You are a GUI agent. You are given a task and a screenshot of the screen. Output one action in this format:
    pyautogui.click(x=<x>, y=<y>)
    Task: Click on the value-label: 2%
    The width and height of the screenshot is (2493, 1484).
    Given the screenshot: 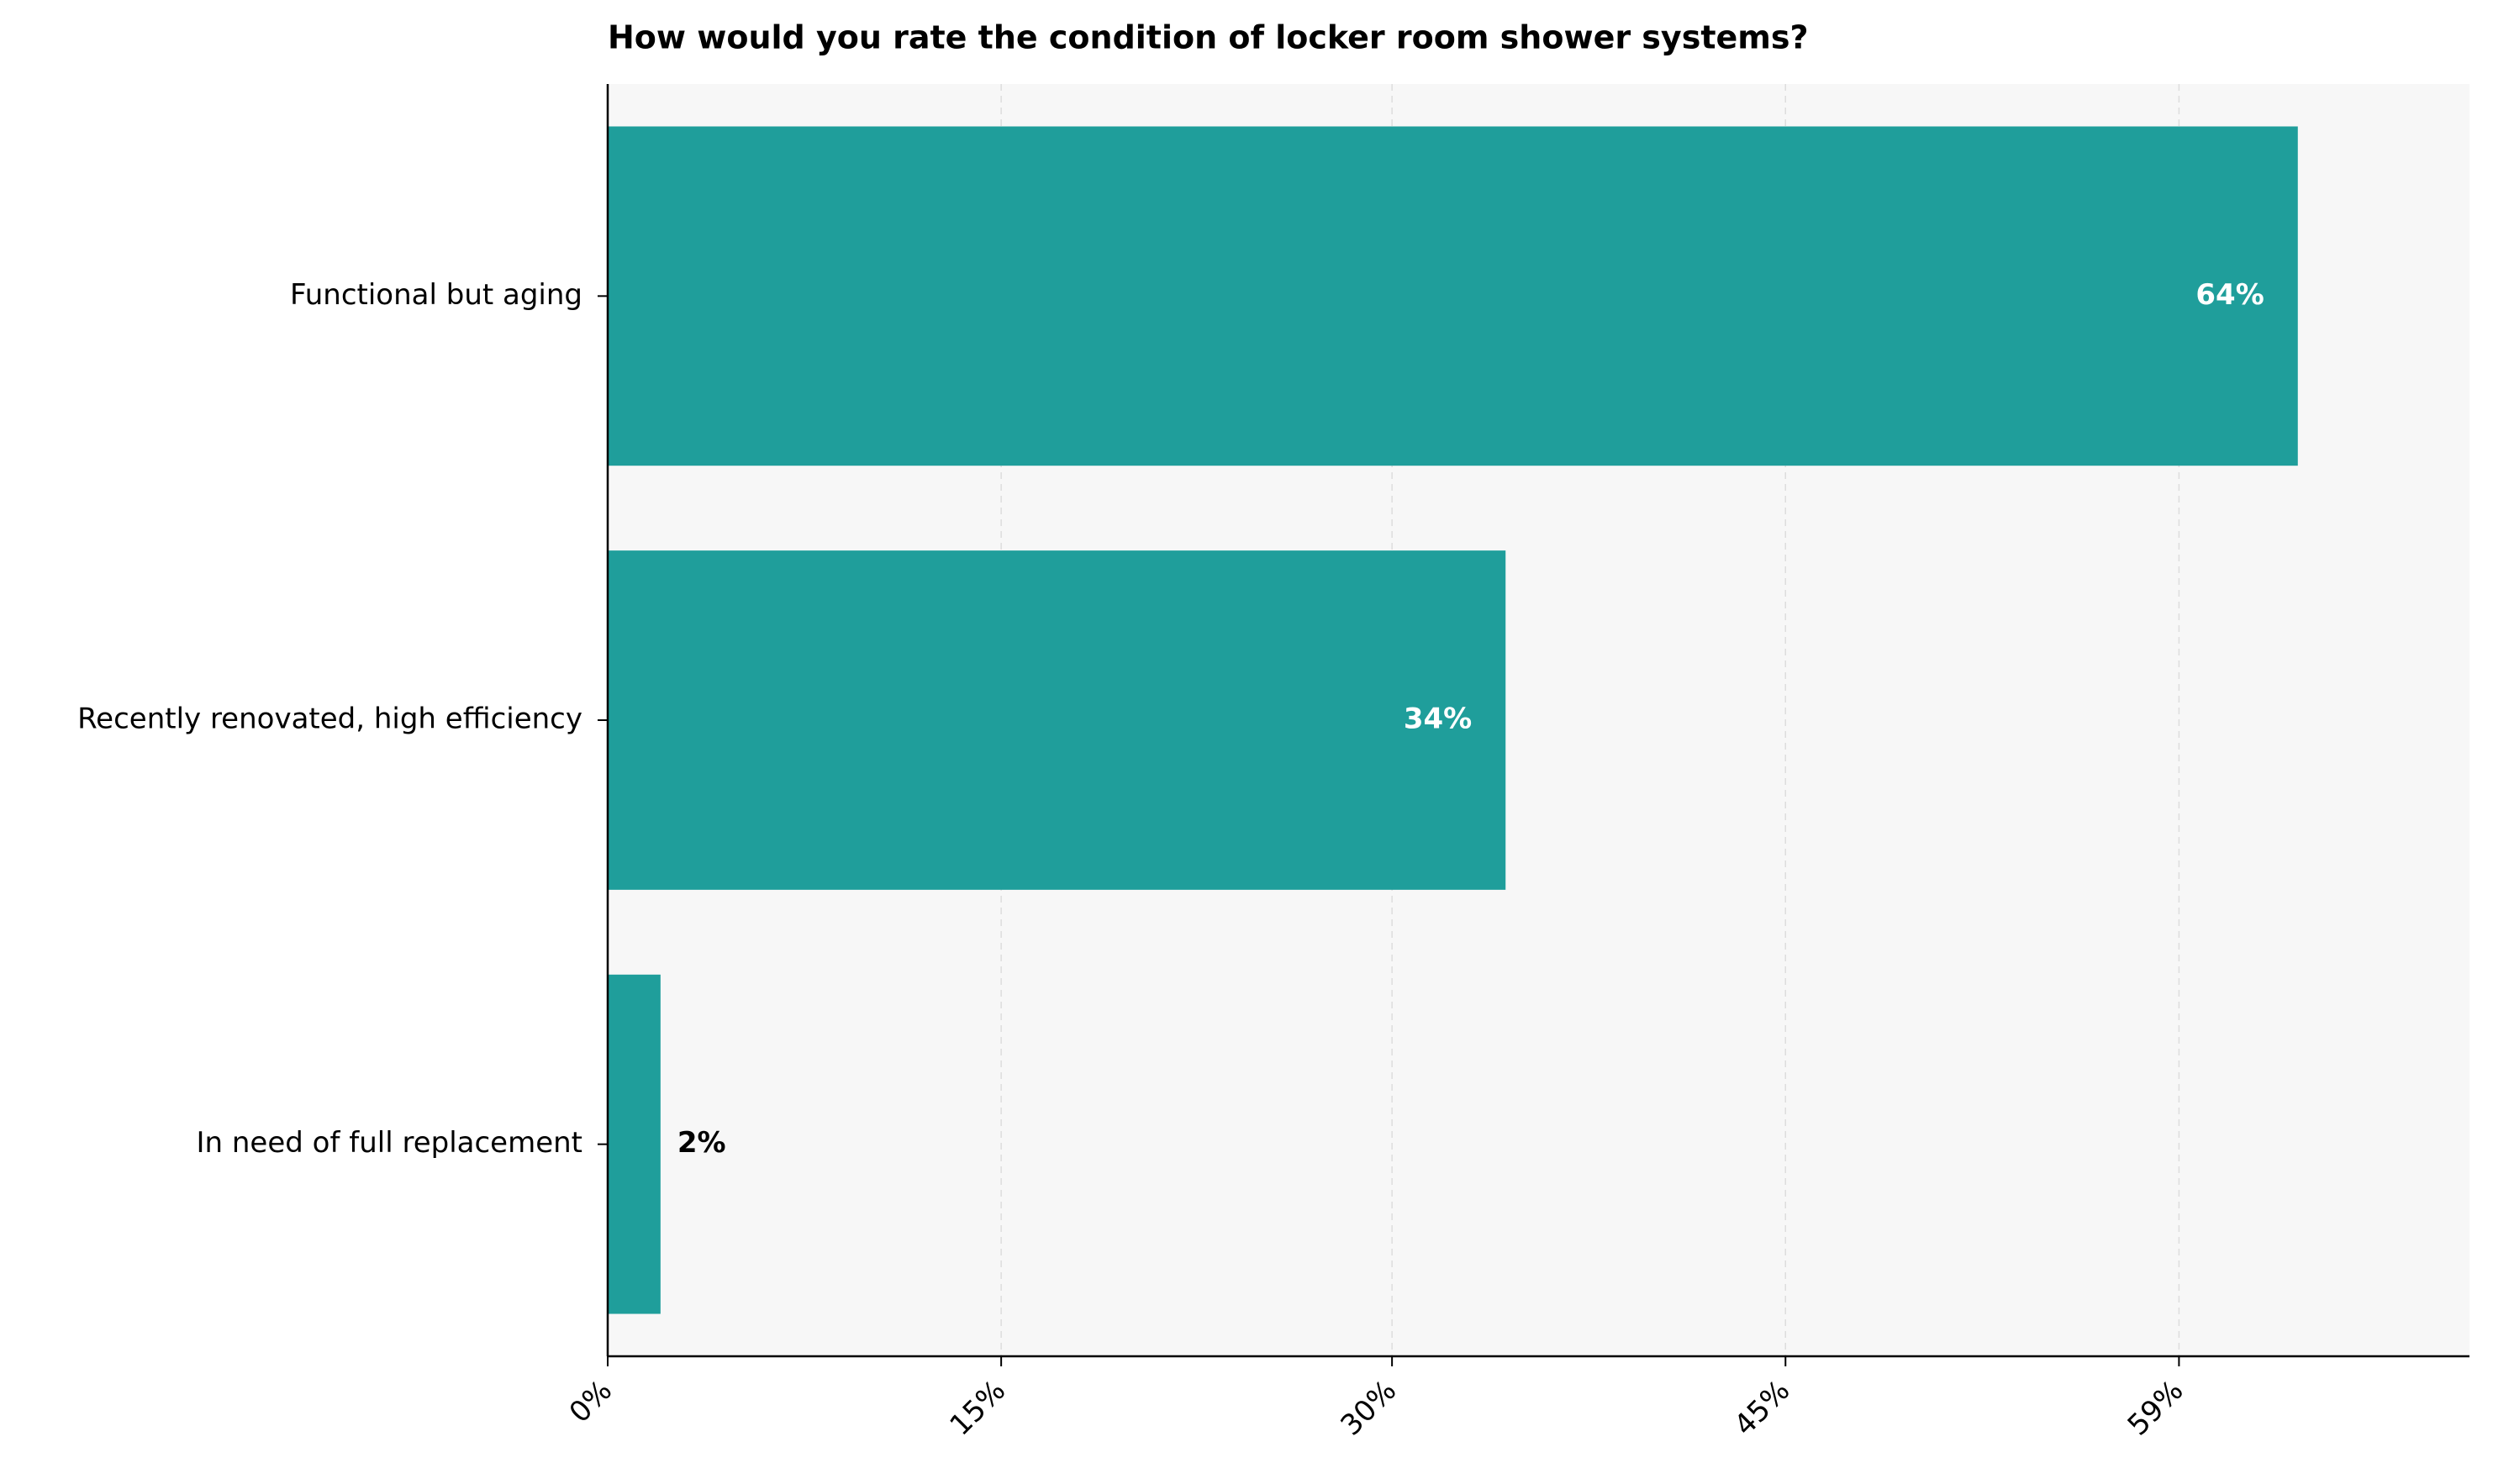 What is the action you would take?
    pyautogui.click(x=702, y=1143)
    